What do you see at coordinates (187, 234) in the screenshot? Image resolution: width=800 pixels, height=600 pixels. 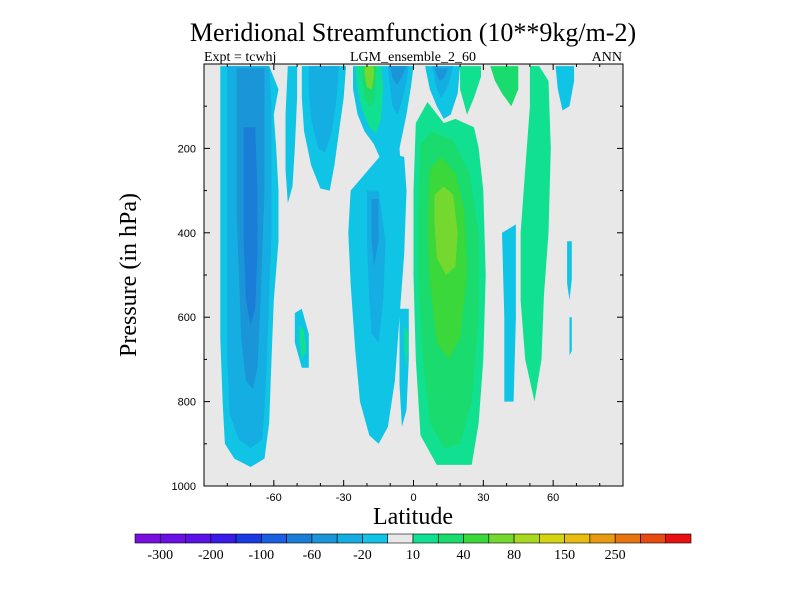 I see `y-tick-label: 400` at bounding box center [187, 234].